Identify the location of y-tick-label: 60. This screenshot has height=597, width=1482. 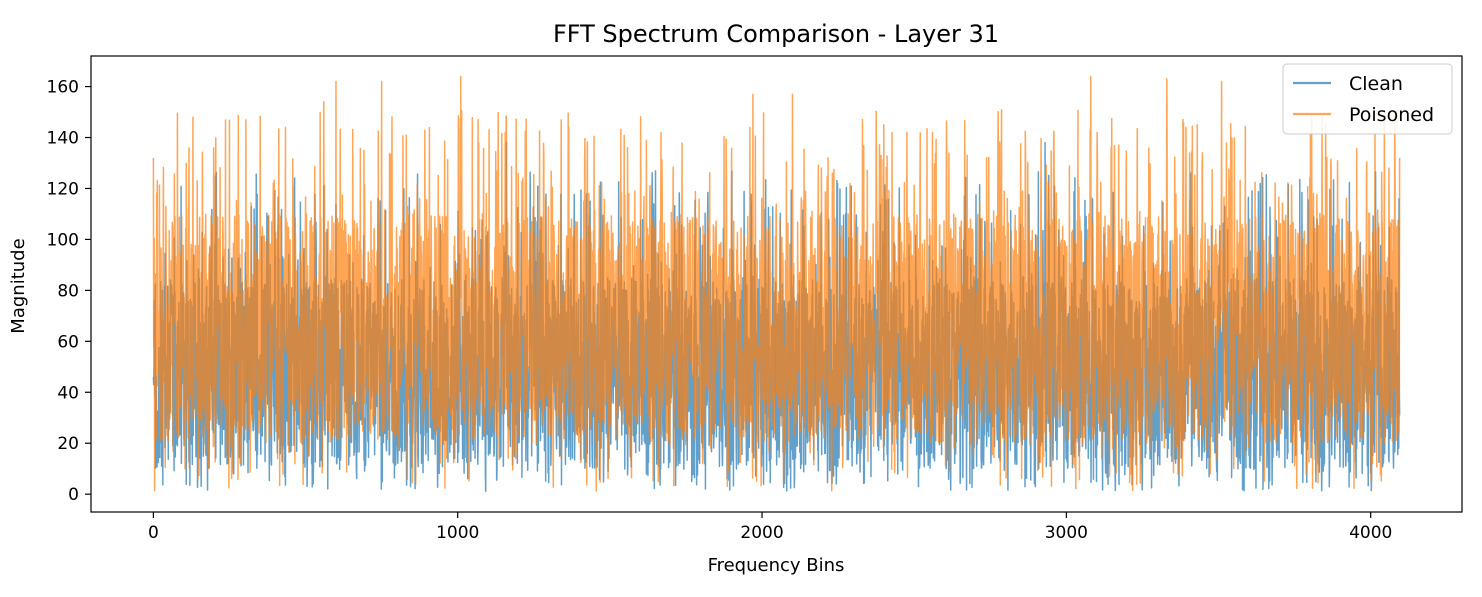
(68, 342).